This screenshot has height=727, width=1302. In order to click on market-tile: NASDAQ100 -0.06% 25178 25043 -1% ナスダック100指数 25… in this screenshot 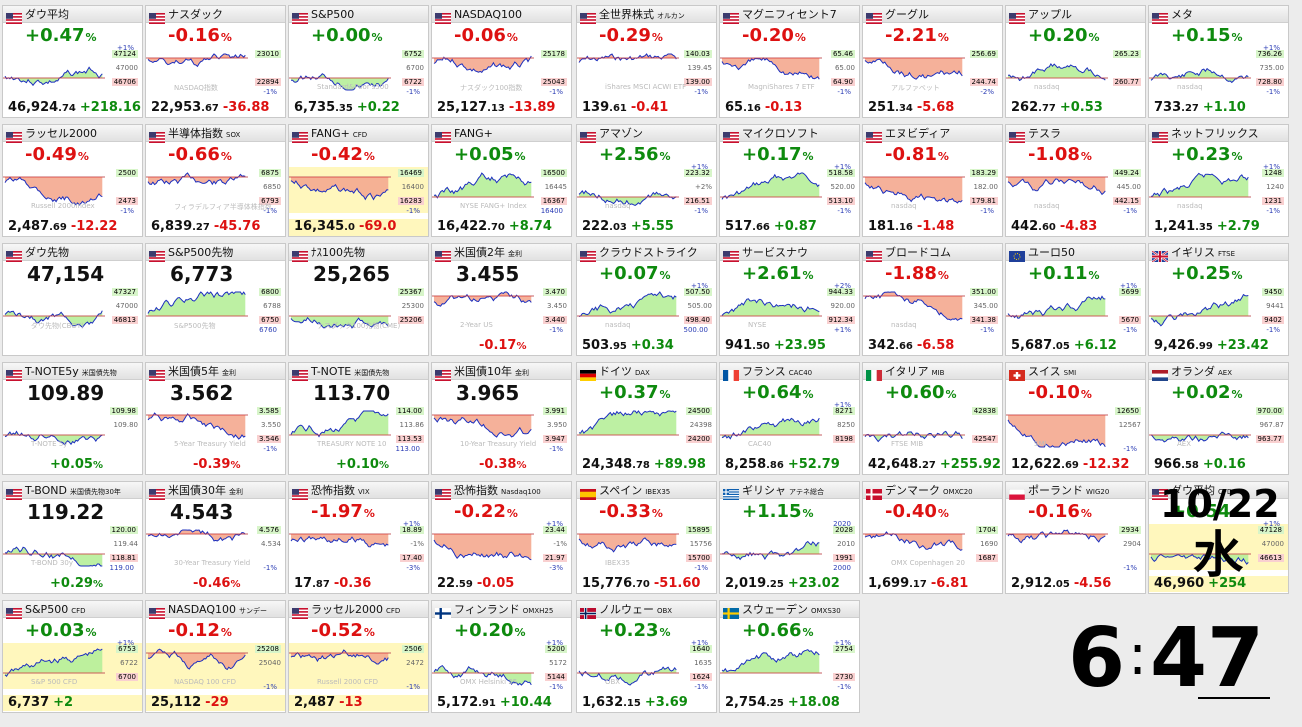, I will do `click(501, 61)`.